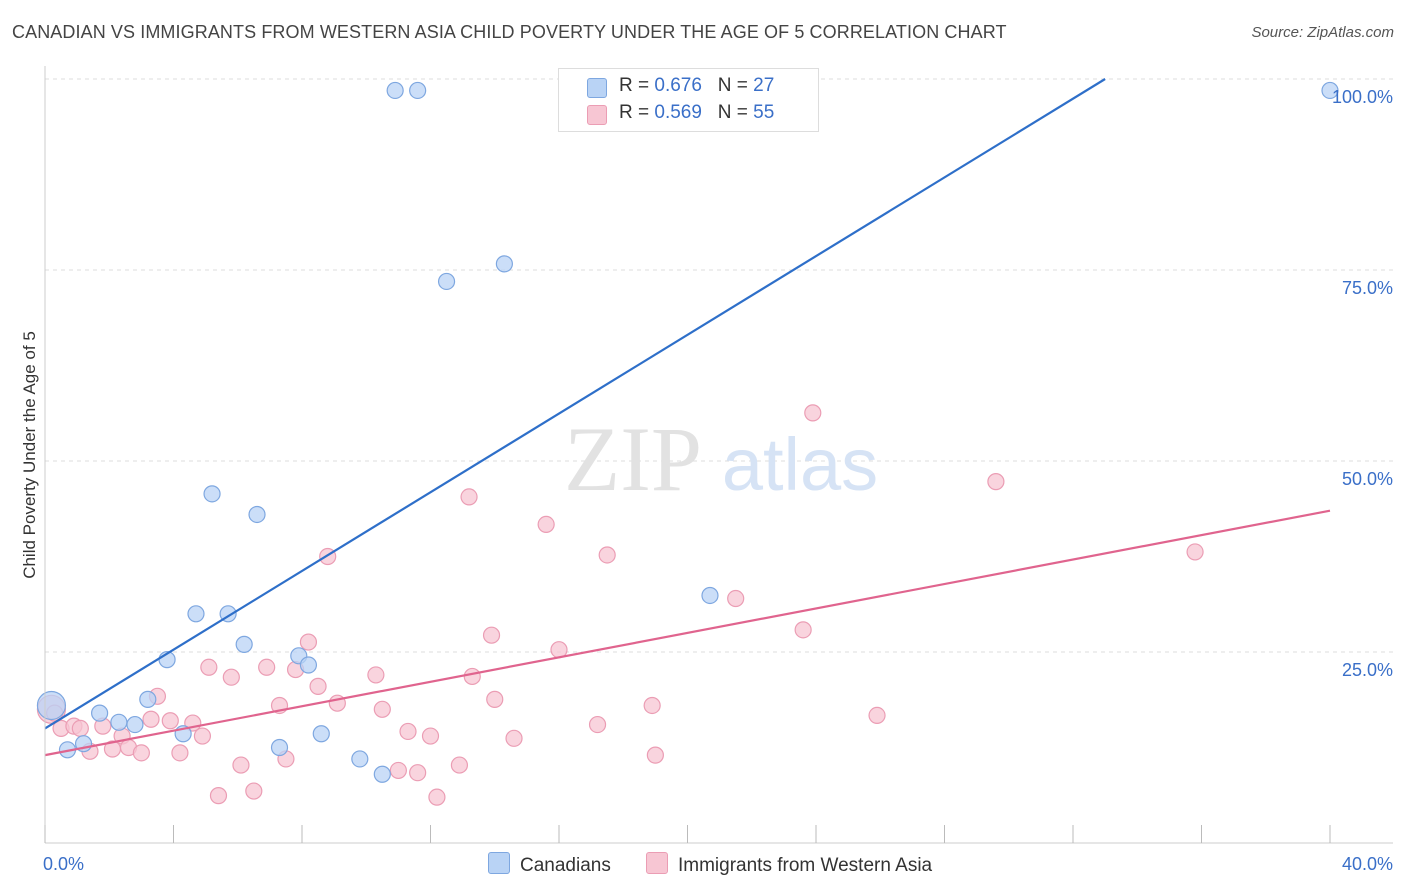  I want to click on bottom-legend-canadians: Canadians, so click(549, 864).